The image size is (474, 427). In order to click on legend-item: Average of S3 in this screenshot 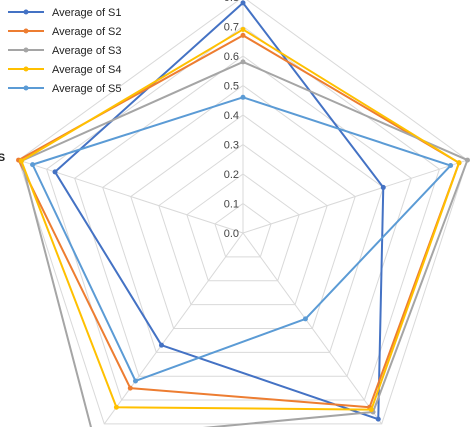, I will do `click(65, 51)`.